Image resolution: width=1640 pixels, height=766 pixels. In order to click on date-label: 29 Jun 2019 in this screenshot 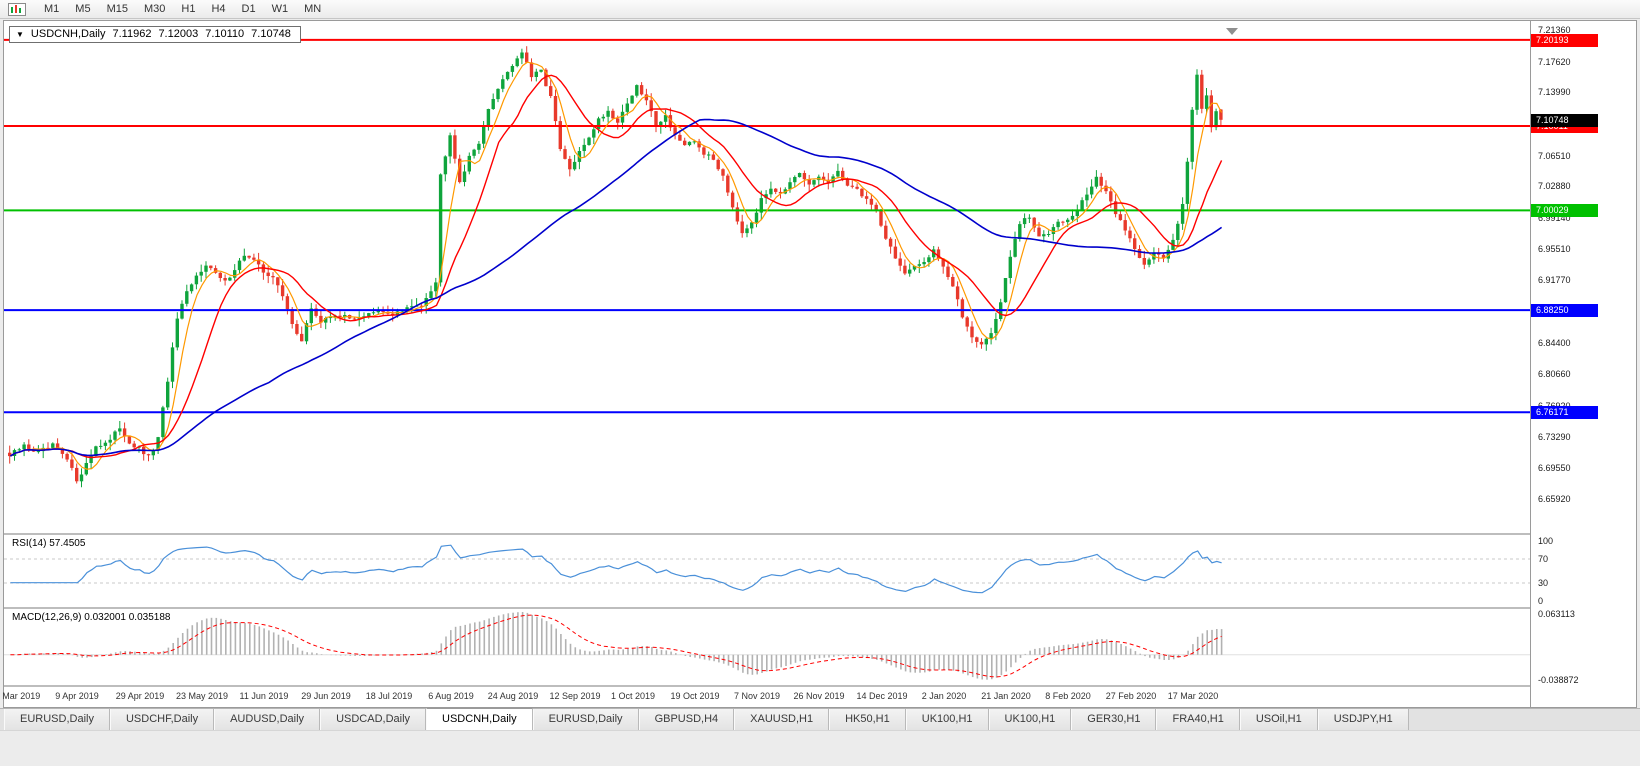, I will do `click(326, 696)`.